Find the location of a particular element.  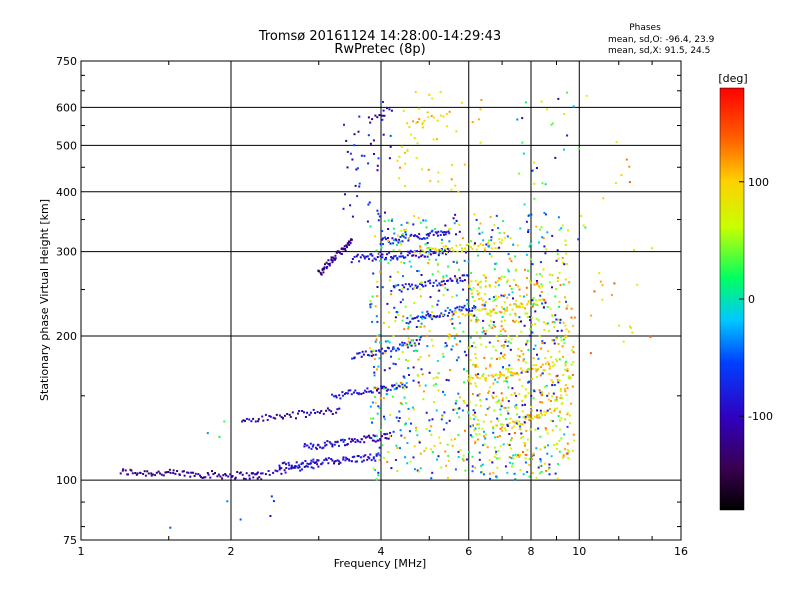

x-tick-label: 16 is located at coordinates (681, 551).